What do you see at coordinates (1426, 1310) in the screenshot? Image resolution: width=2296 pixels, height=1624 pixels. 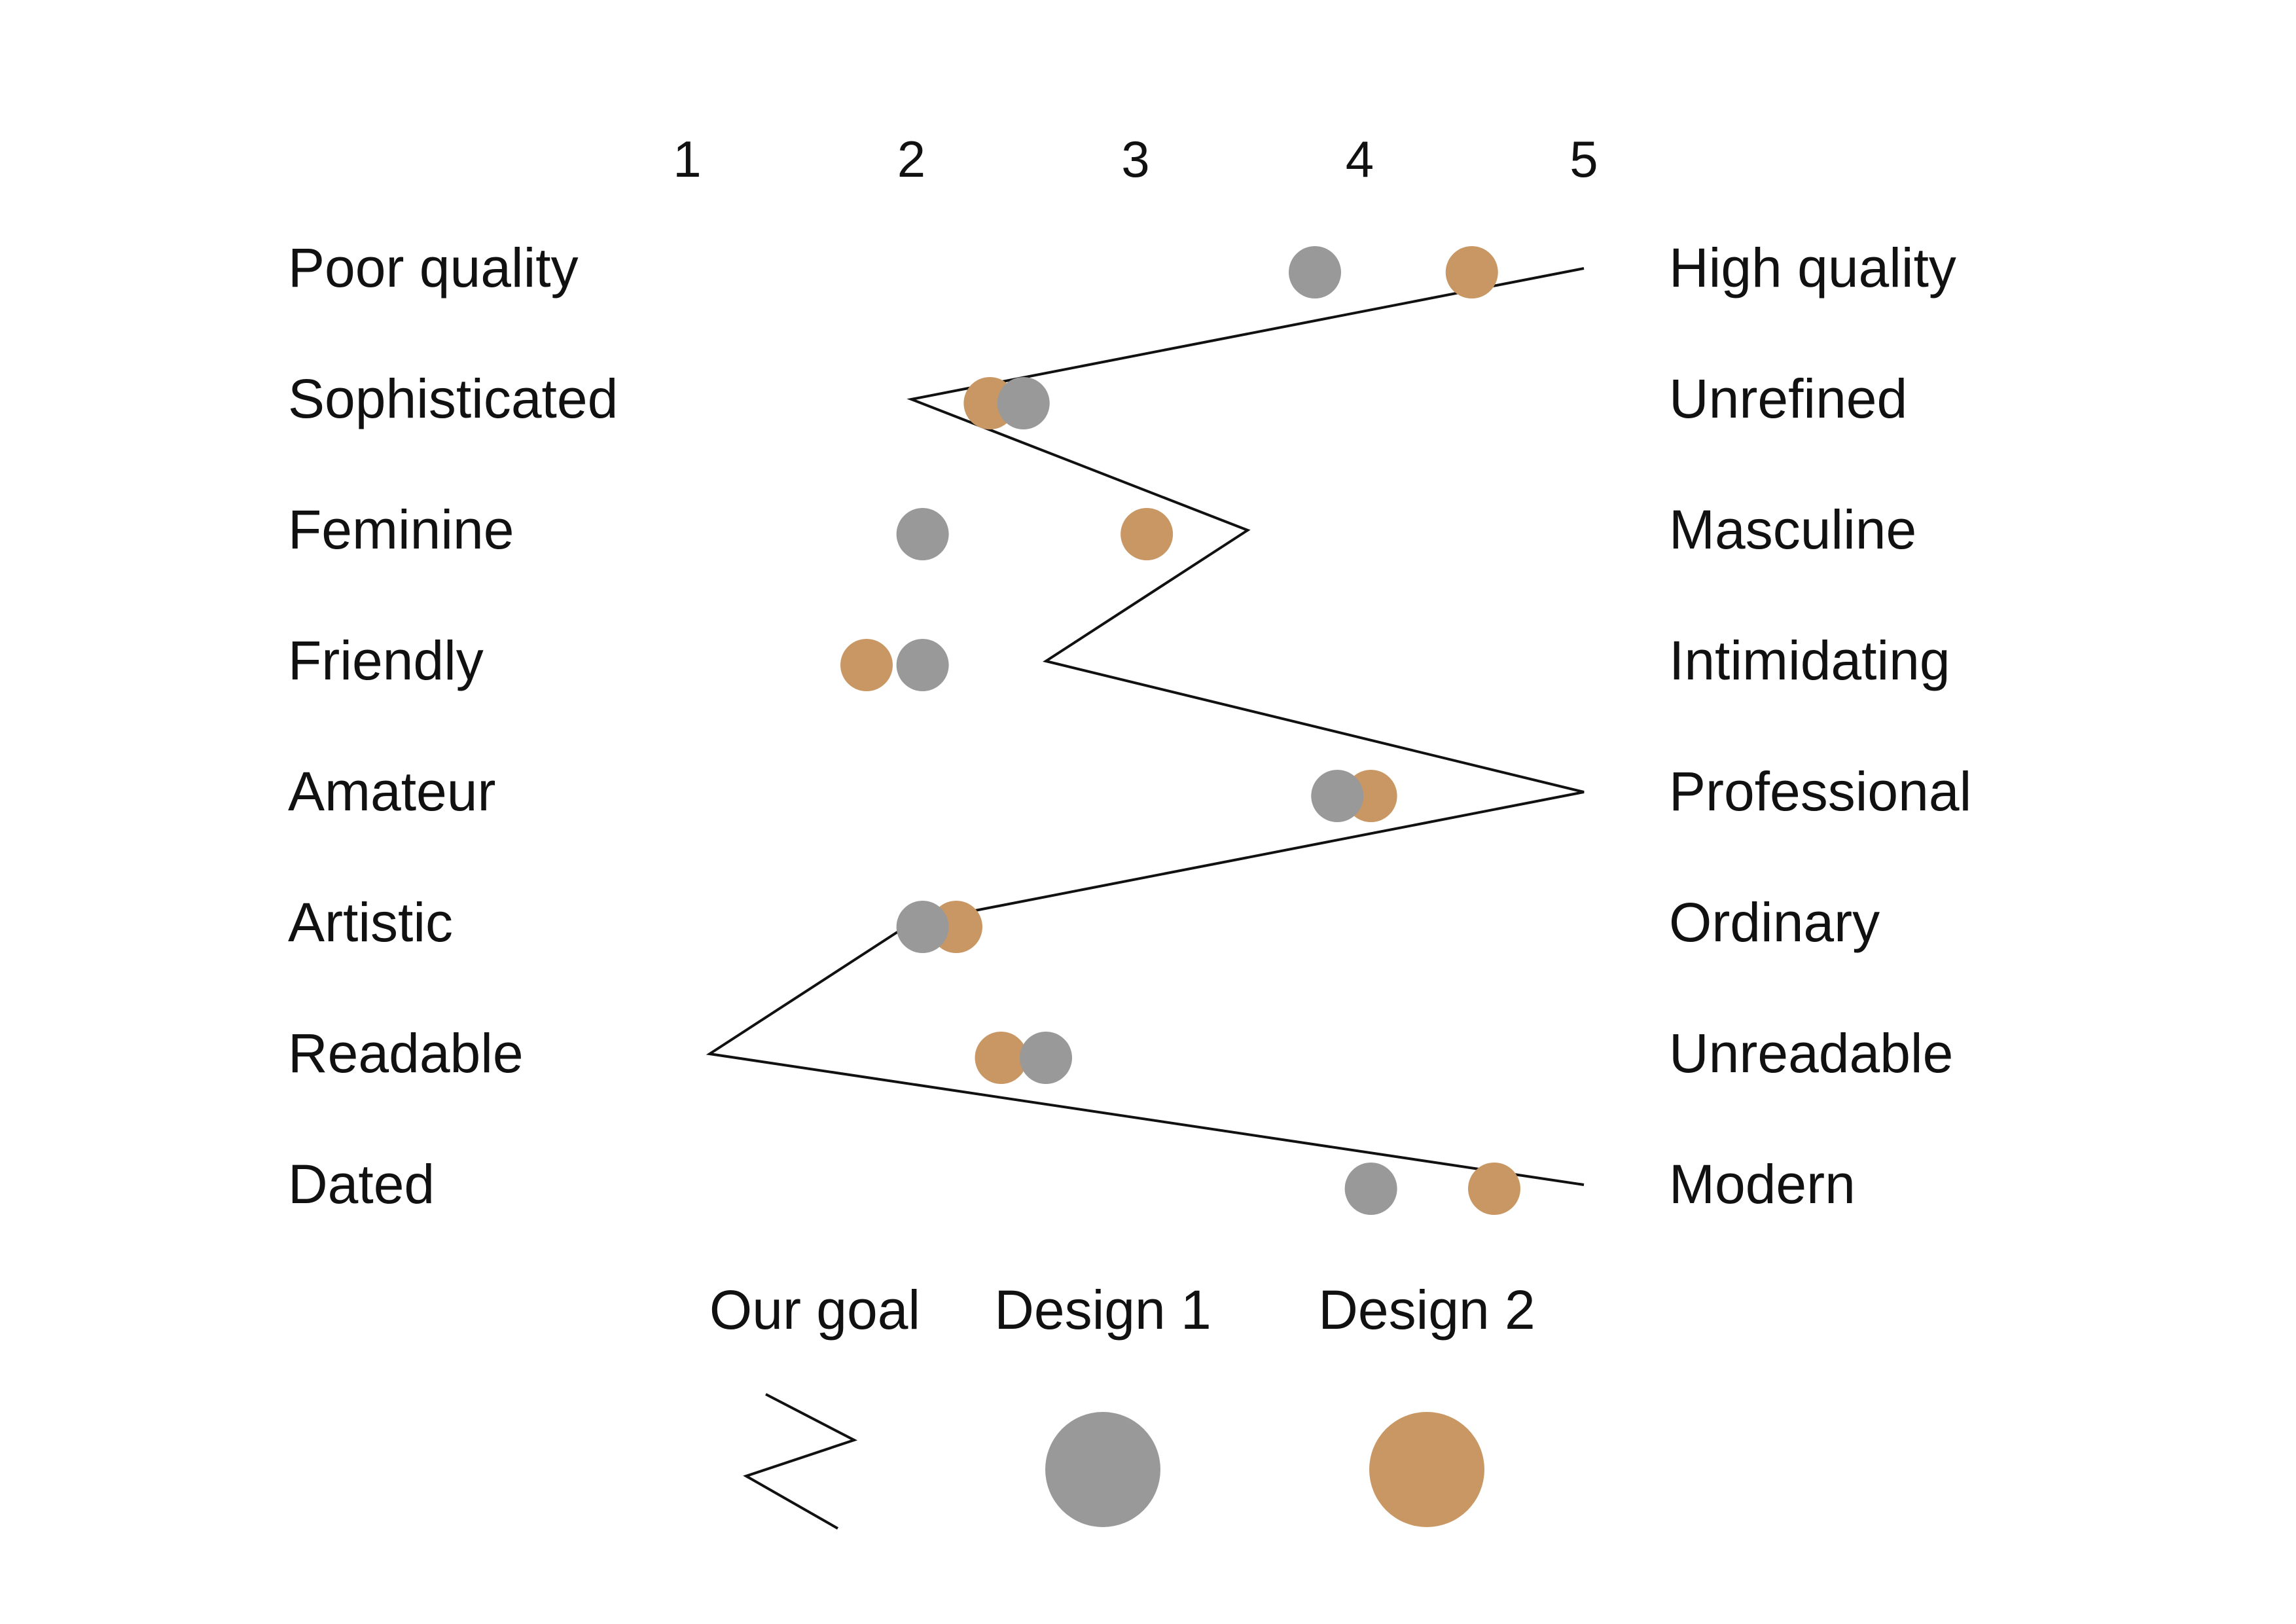 I see `legend-label: Design 2` at bounding box center [1426, 1310].